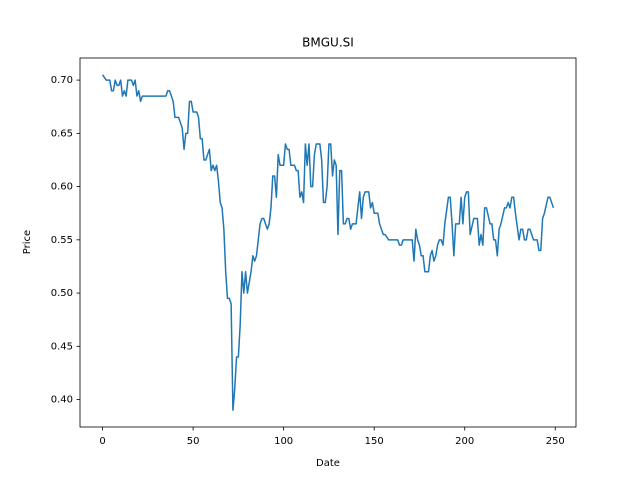 This screenshot has width=640, height=480. I want to click on y-tick-label: 0.40, so click(62, 400).